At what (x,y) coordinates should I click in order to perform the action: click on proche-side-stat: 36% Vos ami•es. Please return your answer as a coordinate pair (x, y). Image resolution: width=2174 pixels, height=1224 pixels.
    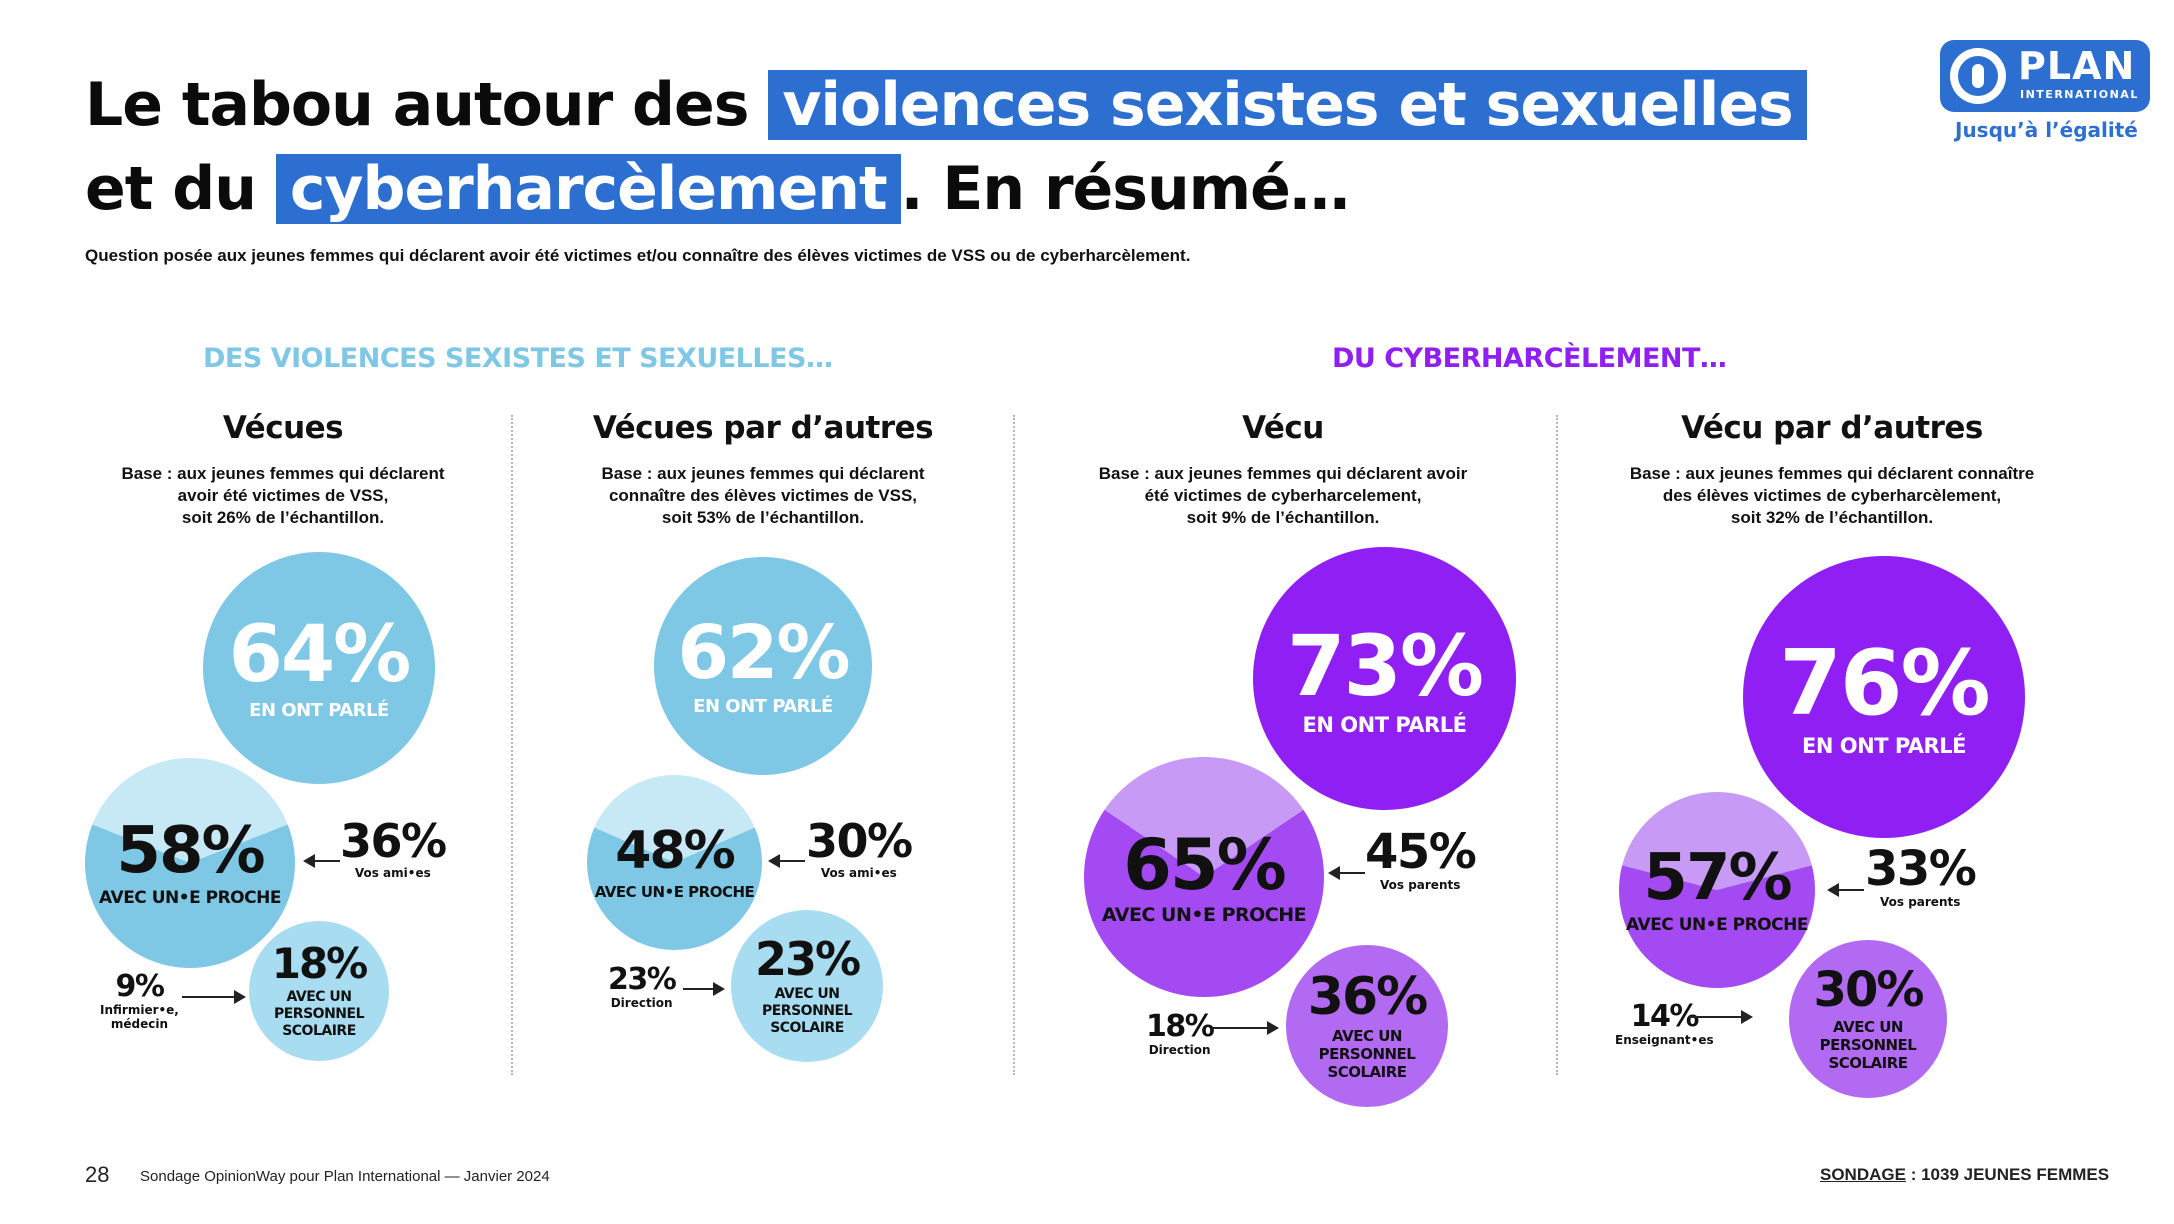
    Looking at the image, I should click on (393, 847).